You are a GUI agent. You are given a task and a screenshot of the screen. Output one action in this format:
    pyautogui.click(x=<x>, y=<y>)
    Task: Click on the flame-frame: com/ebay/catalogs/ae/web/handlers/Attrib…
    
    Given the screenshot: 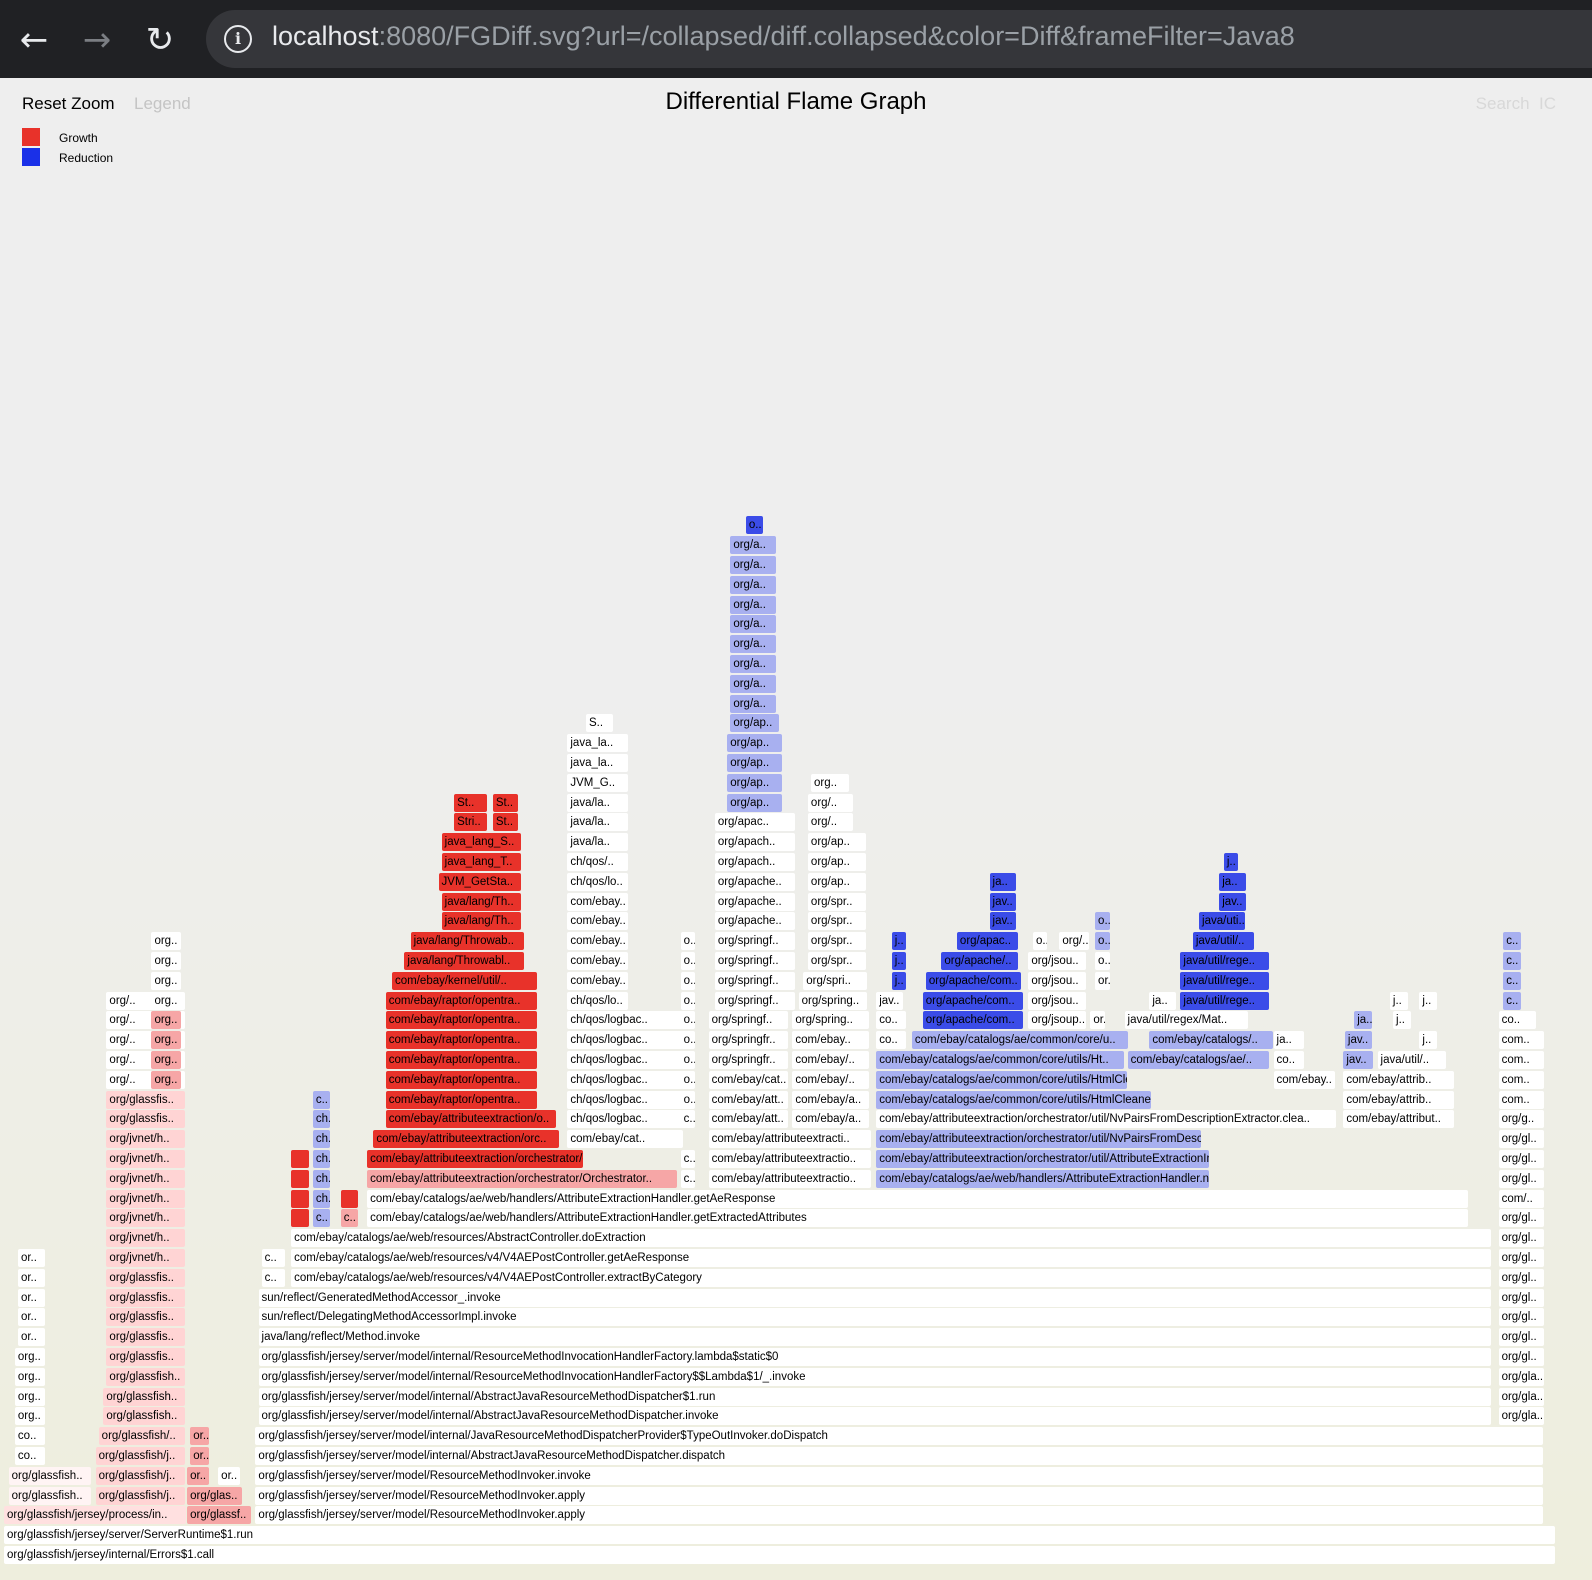 What is the action you would take?
    pyautogui.click(x=1042, y=1178)
    